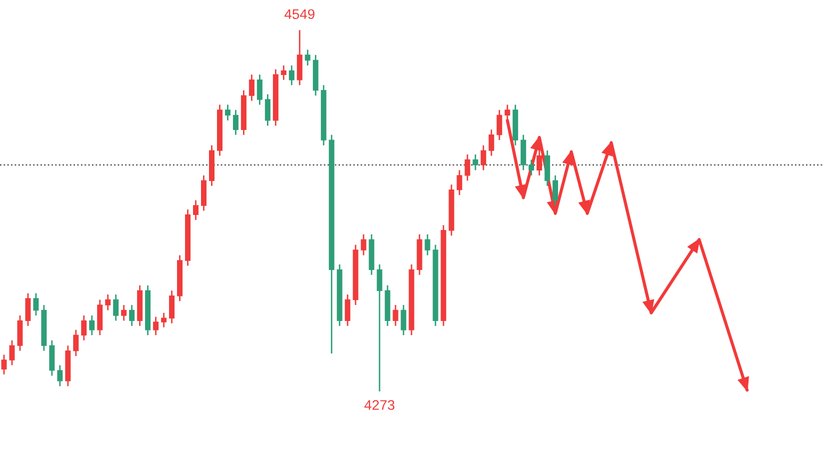 Image resolution: width=823 pixels, height=449 pixels. What do you see at coordinates (379, 405) in the screenshot?
I see `annotation: 4273` at bounding box center [379, 405].